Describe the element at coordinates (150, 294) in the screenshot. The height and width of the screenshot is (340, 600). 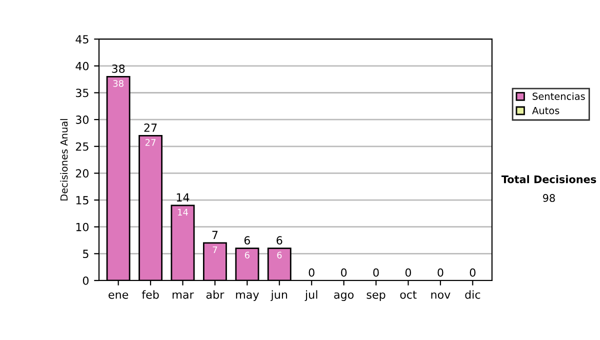
I see `x-tick-label: feb` at that location.